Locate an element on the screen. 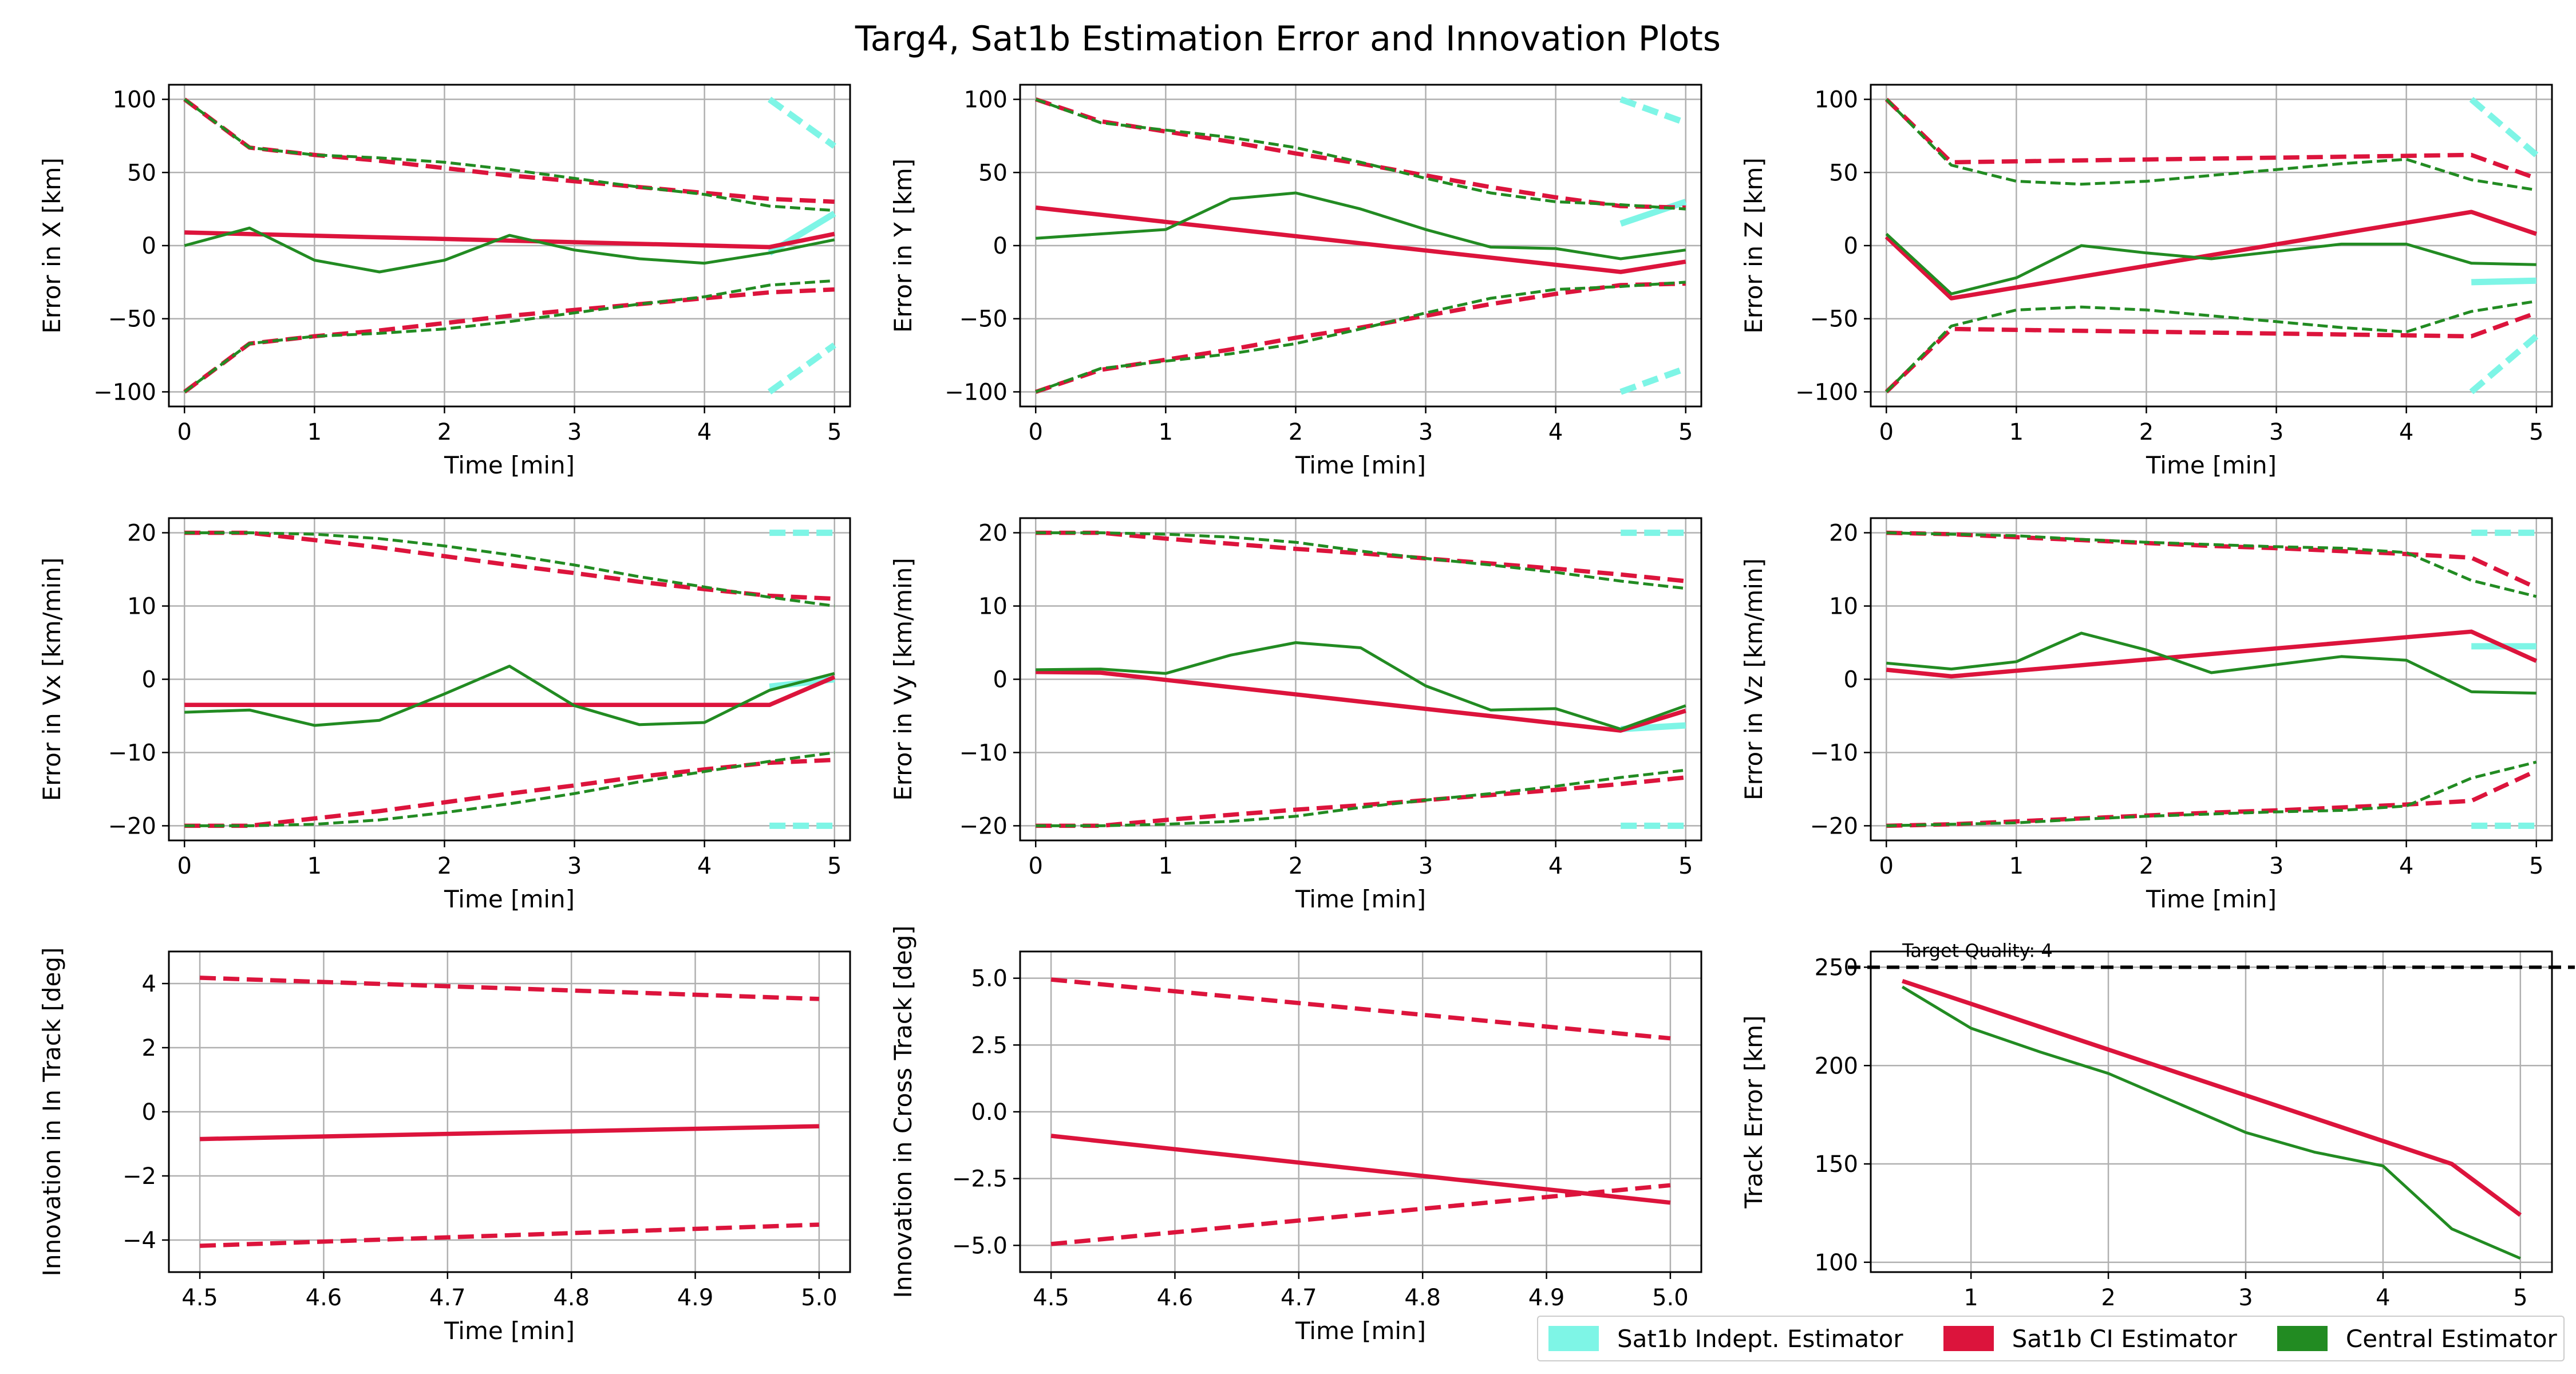 The height and width of the screenshot is (1374, 2576). y-axis-label: Error in X [km] is located at coordinates (52, 246).